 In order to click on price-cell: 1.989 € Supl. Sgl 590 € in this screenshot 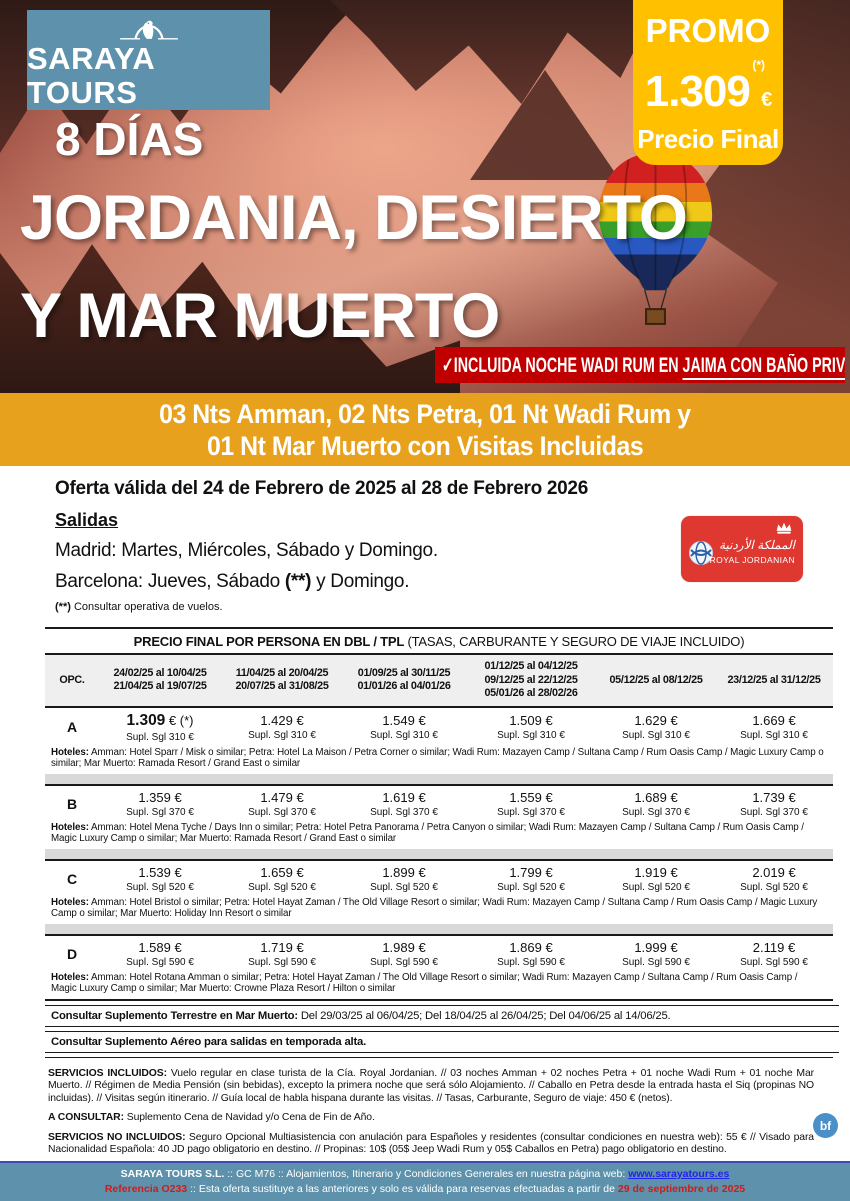, I will do `click(404, 953)`.